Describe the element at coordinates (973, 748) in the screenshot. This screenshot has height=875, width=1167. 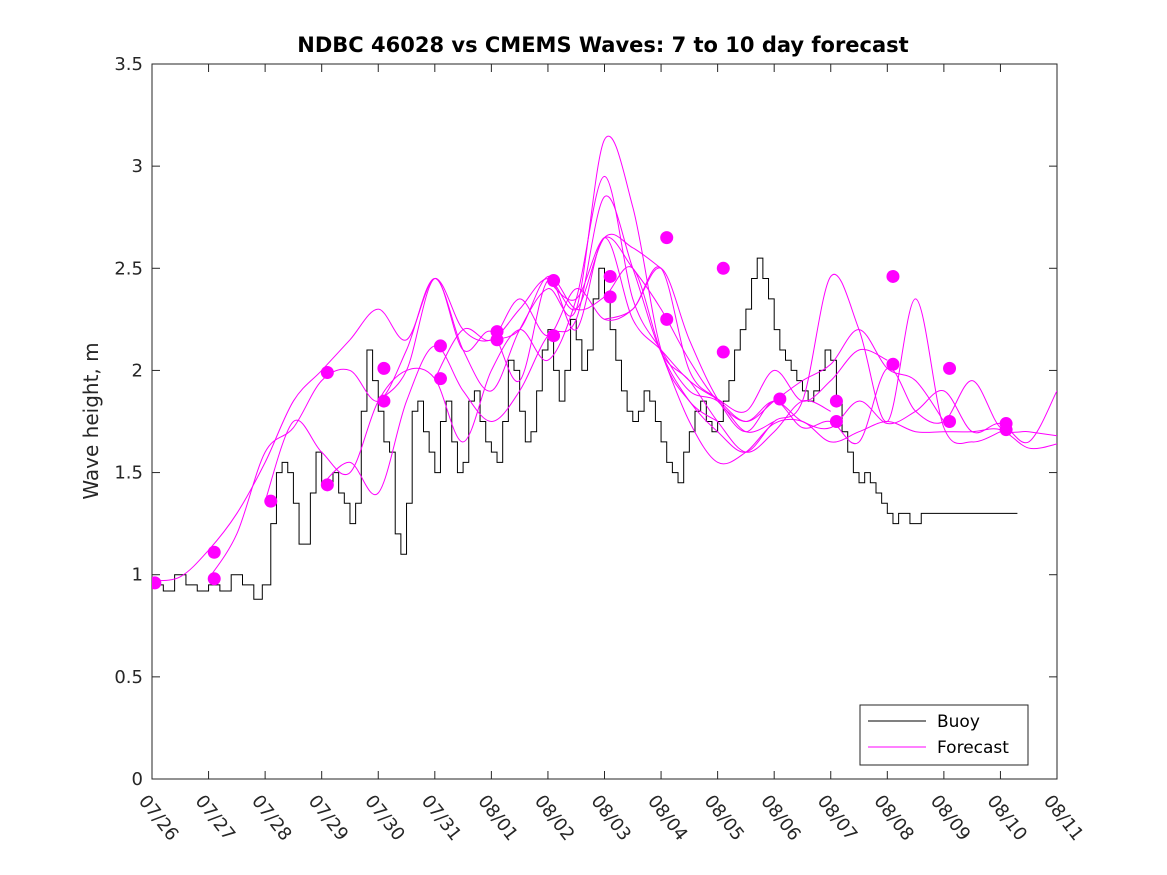
I see `legend-label: Forecast` at that location.